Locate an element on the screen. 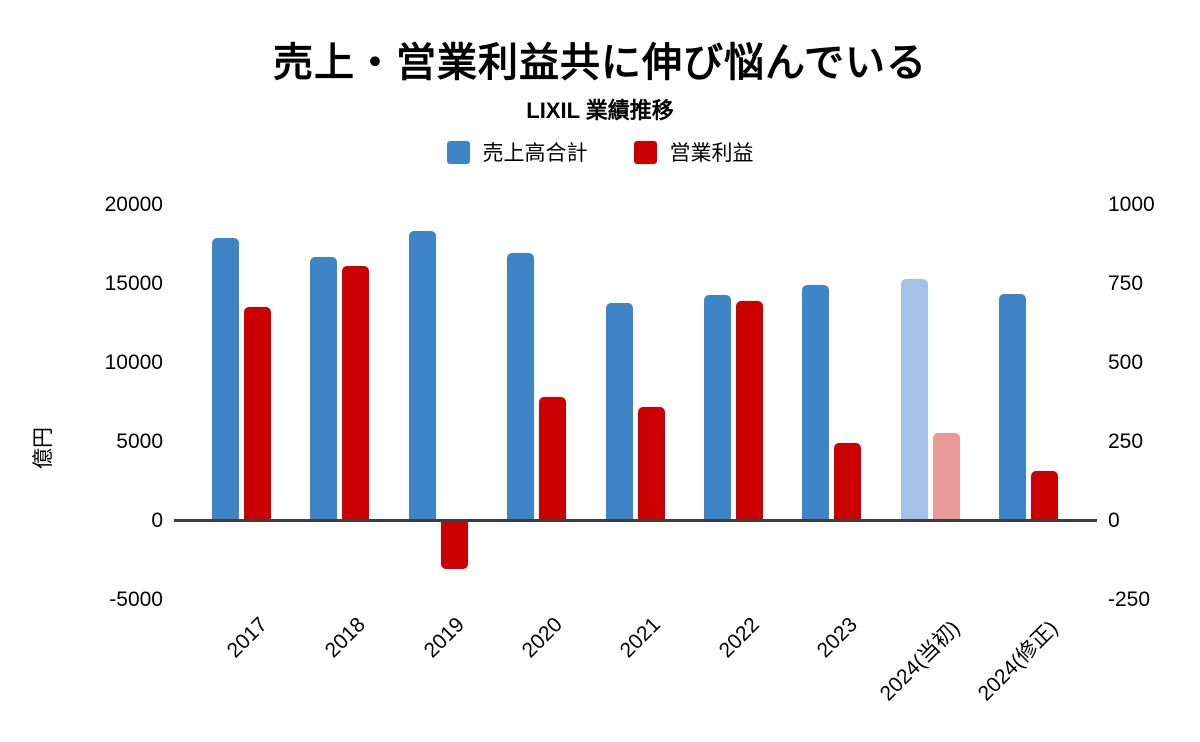  x-label-2018: 2018 is located at coordinates (345, 638).